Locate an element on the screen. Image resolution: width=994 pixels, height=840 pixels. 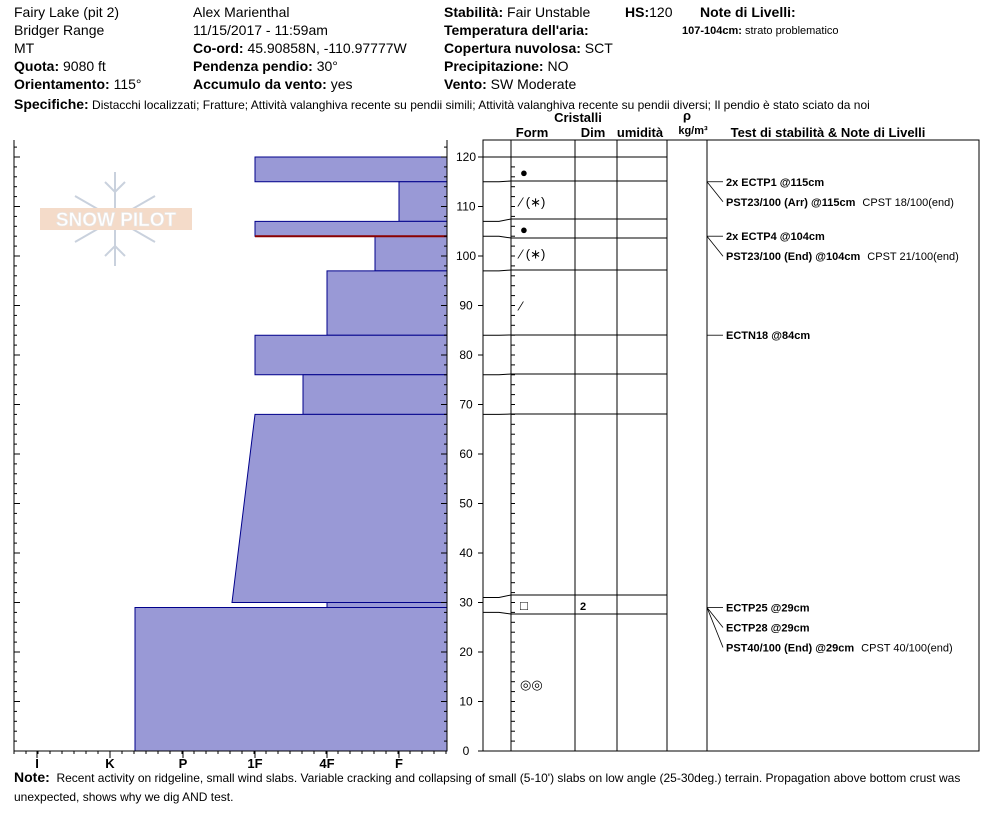
stability-label: Stabilità: is located at coordinates (474, 12).